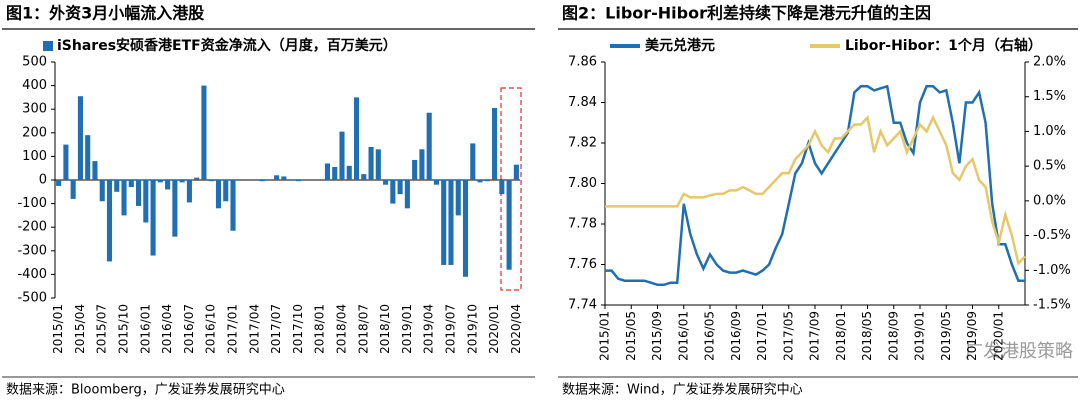 The height and width of the screenshot is (403, 1080). What do you see at coordinates (32, 298) in the screenshot?
I see `y-tick-label: -500` at bounding box center [32, 298].